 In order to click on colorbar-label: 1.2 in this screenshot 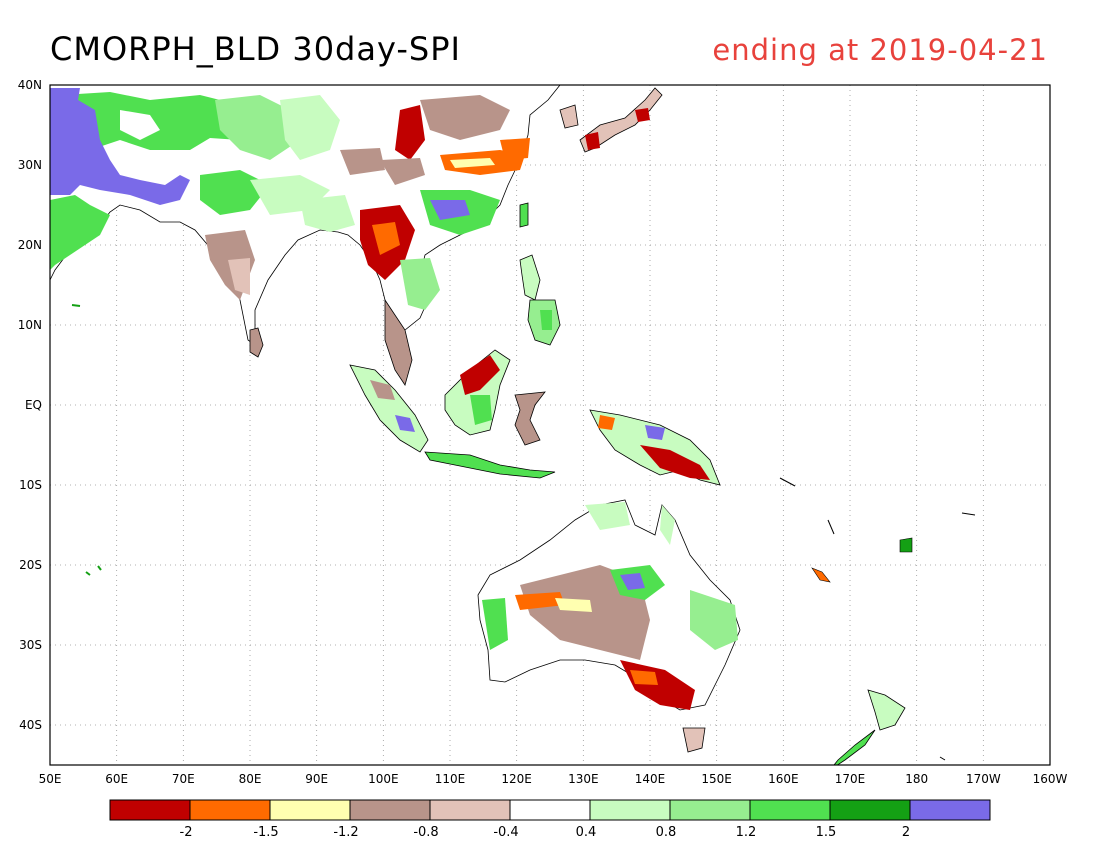, I will do `click(746, 832)`.